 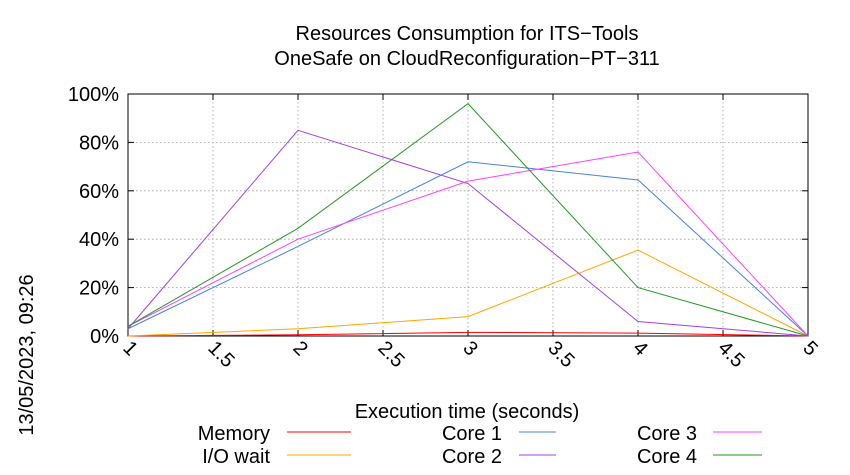 What do you see at coordinates (27, 354) in the screenshot?
I see `timestamp-label: 13/05/2023, 09:26` at bounding box center [27, 354].